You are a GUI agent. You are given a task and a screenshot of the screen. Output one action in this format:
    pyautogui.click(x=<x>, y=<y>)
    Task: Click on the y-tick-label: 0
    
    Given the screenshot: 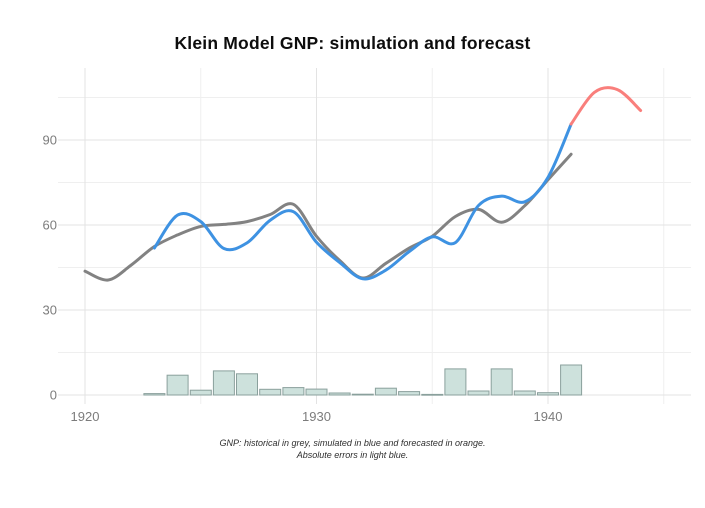 What is the action you would take?
    pyautogui.click(x=53, y=395)
    